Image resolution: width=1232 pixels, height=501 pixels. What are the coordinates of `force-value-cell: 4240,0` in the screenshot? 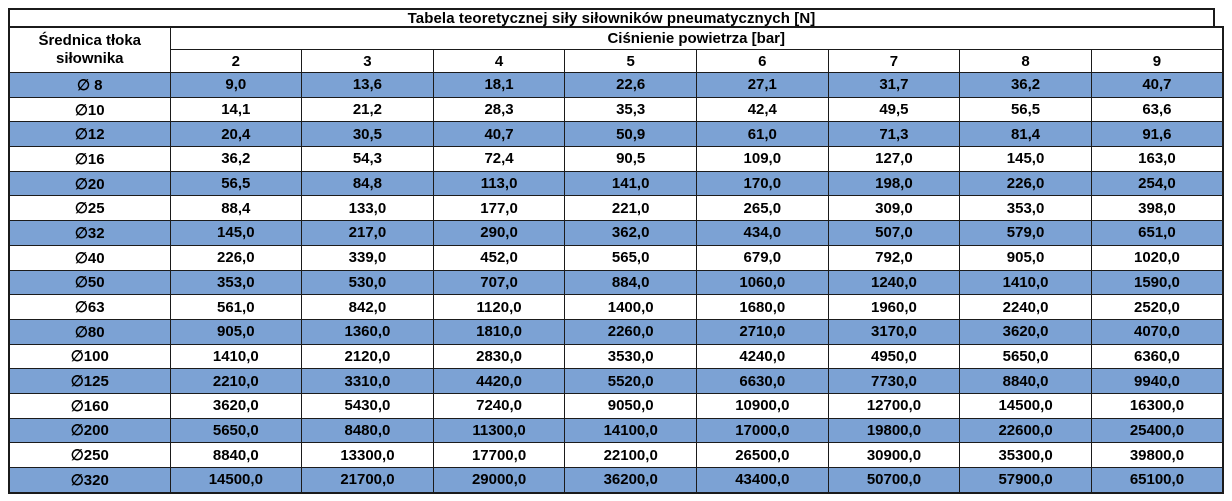 It's located at (762, 356).